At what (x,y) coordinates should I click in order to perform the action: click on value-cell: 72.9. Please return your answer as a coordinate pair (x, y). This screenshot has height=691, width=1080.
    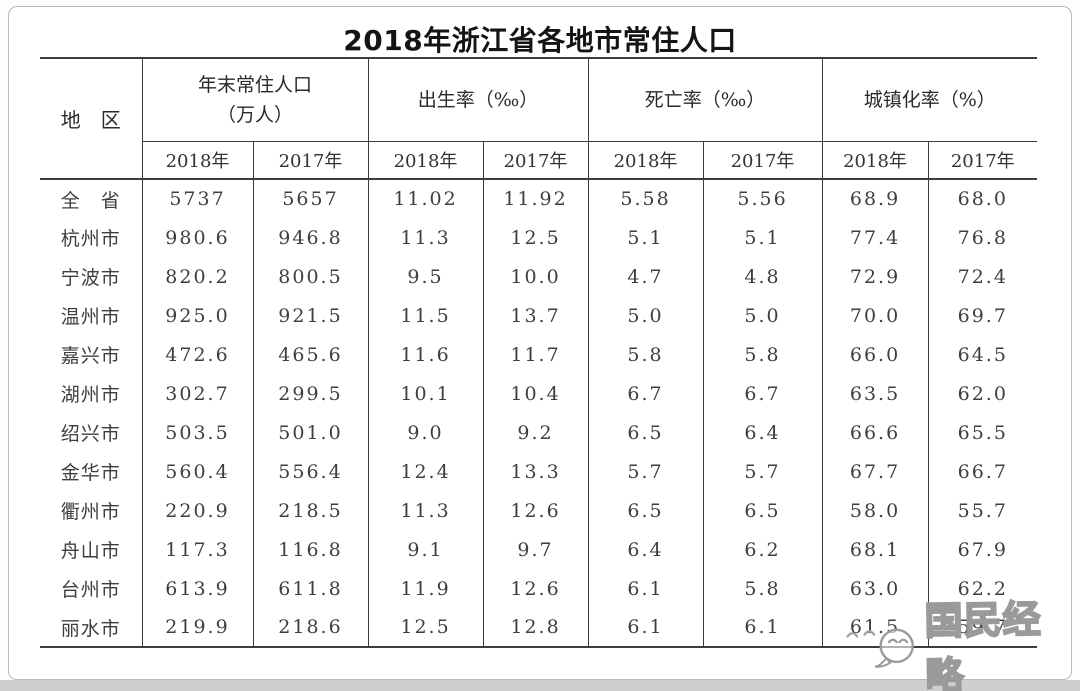
    Looking at the image, I should click on (875, 276).